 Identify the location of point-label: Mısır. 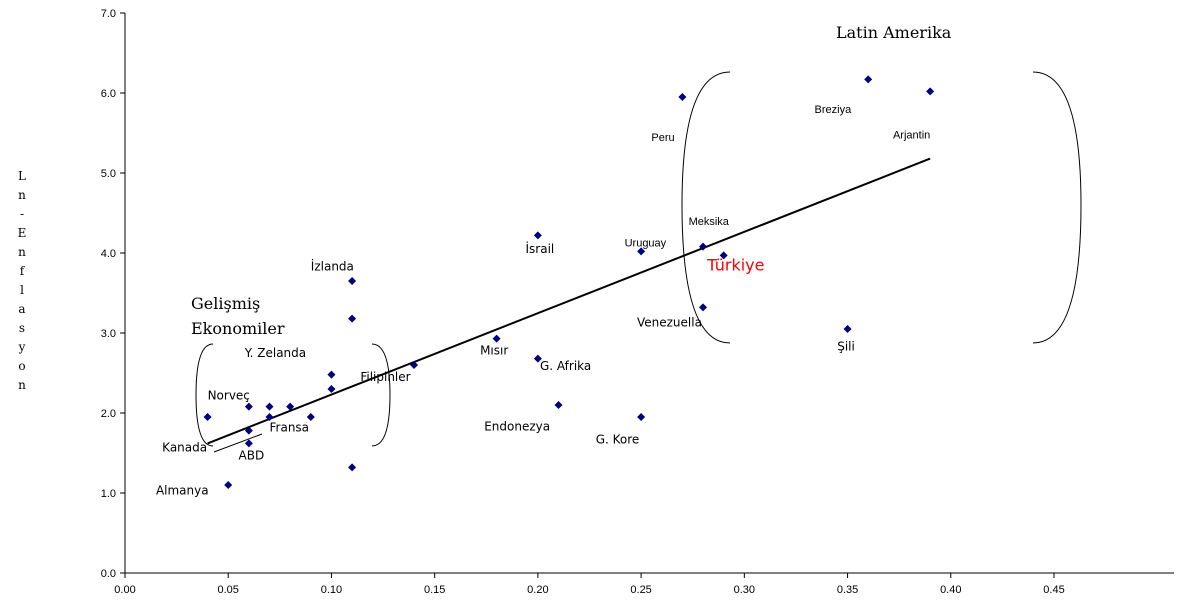
(494, 351).